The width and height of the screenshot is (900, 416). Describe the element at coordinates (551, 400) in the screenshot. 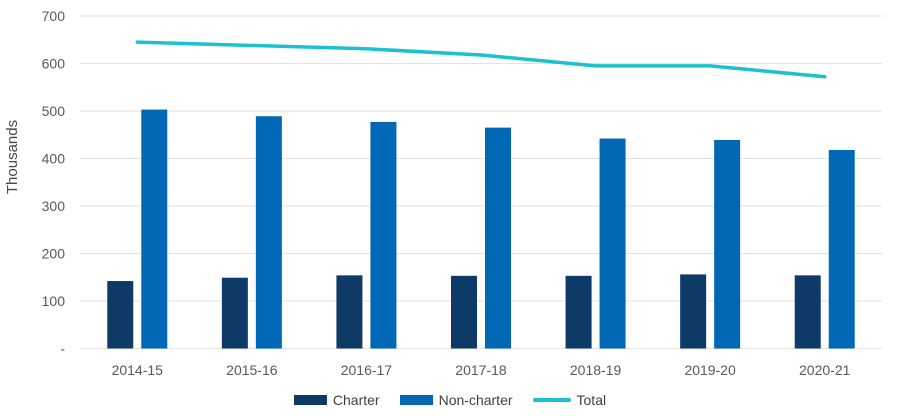

I see `total-line-swatch` at that location.